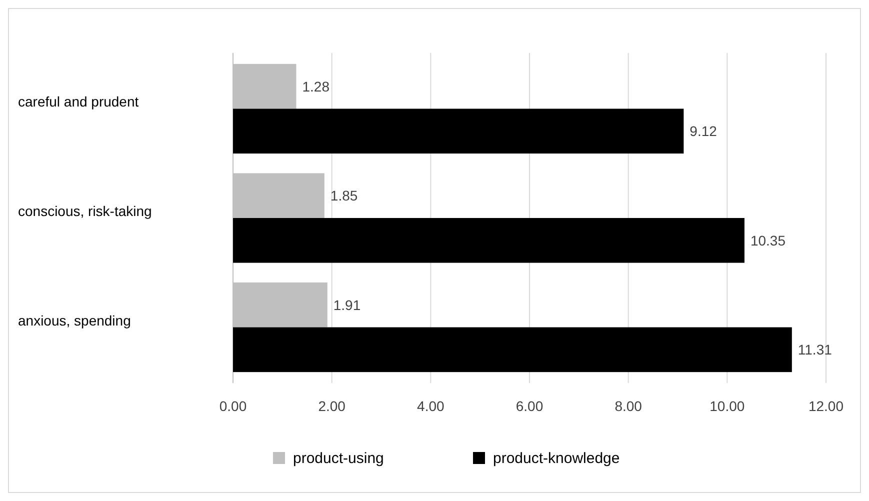 This screenshot has height=501, width=869. What do you see at coordinates (704, 131) in the screenshot?
I see `data-label: 9.12` at bounding box center [704, 131].